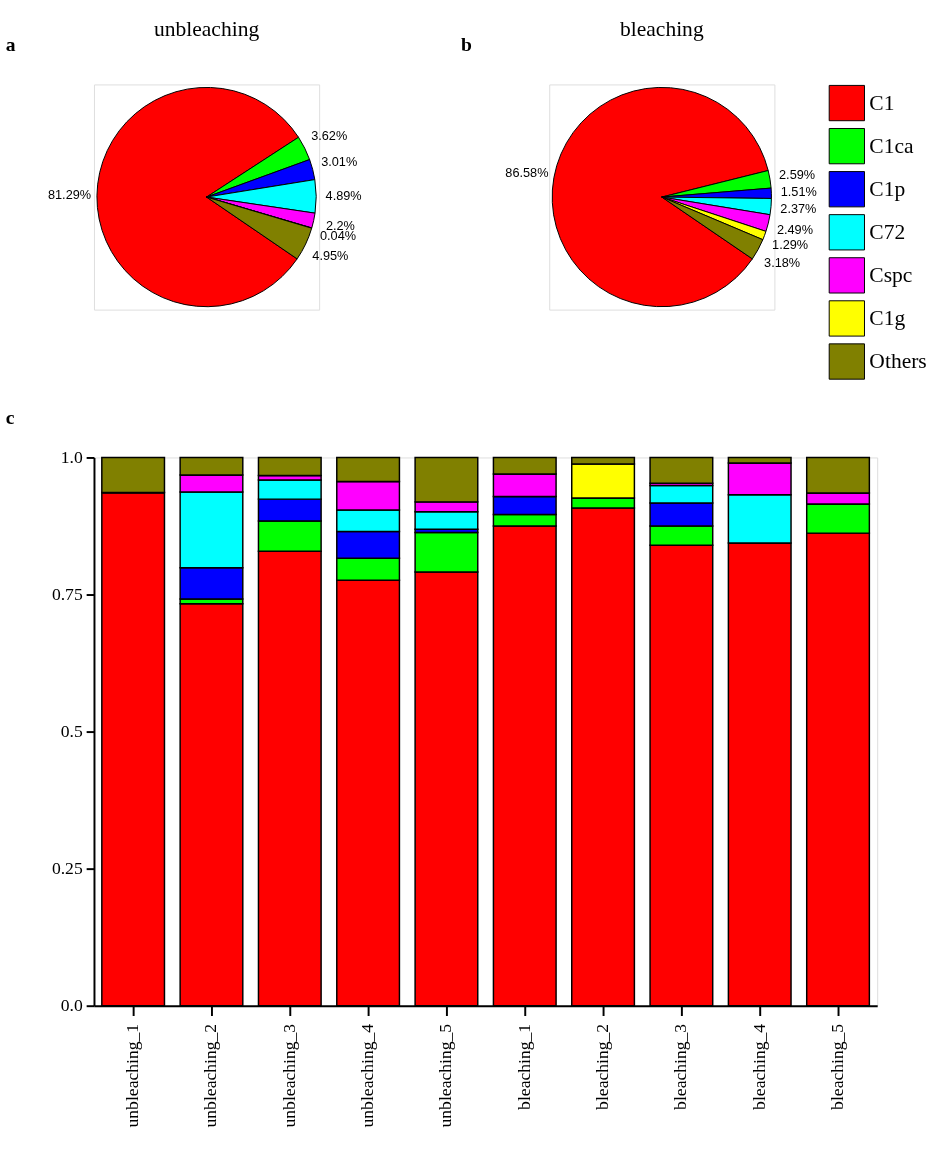  I want to click on legend-label: Cspc, so click(891, 275).